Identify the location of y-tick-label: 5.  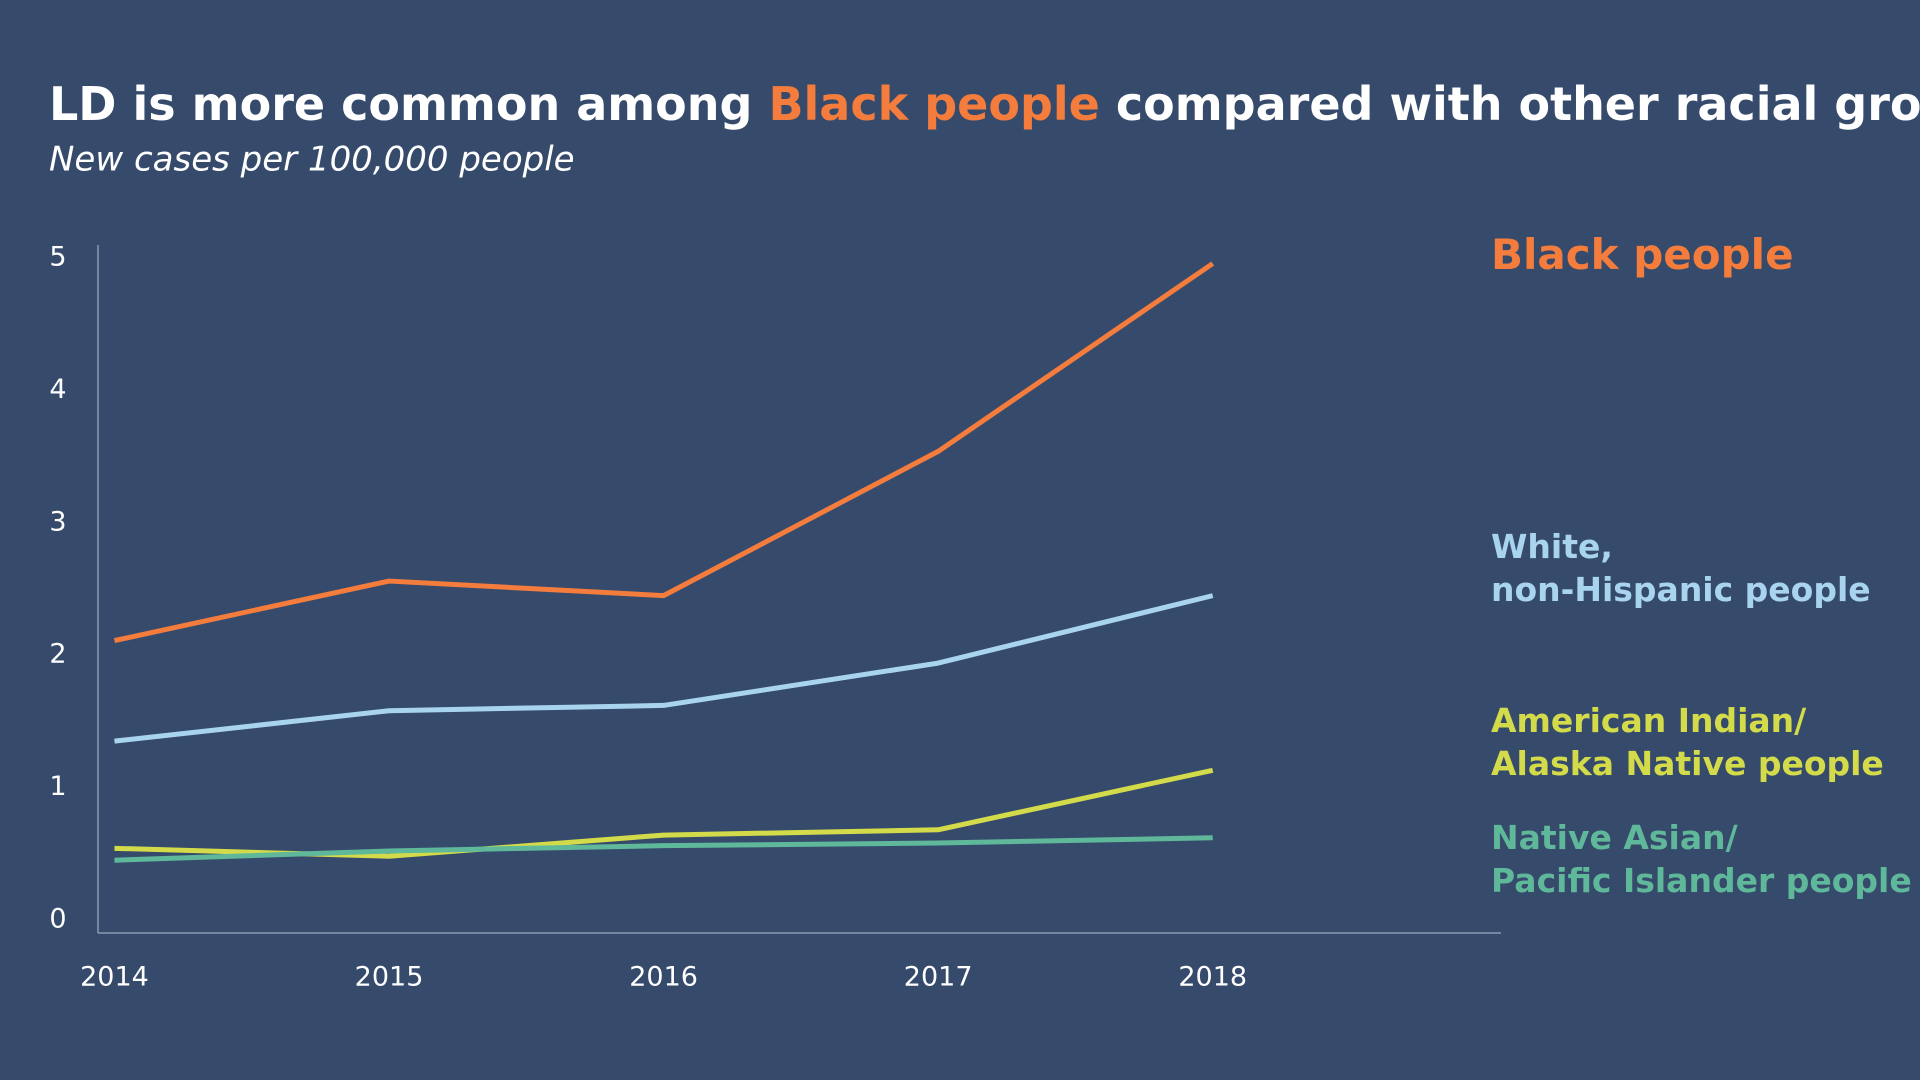
(57, 257).